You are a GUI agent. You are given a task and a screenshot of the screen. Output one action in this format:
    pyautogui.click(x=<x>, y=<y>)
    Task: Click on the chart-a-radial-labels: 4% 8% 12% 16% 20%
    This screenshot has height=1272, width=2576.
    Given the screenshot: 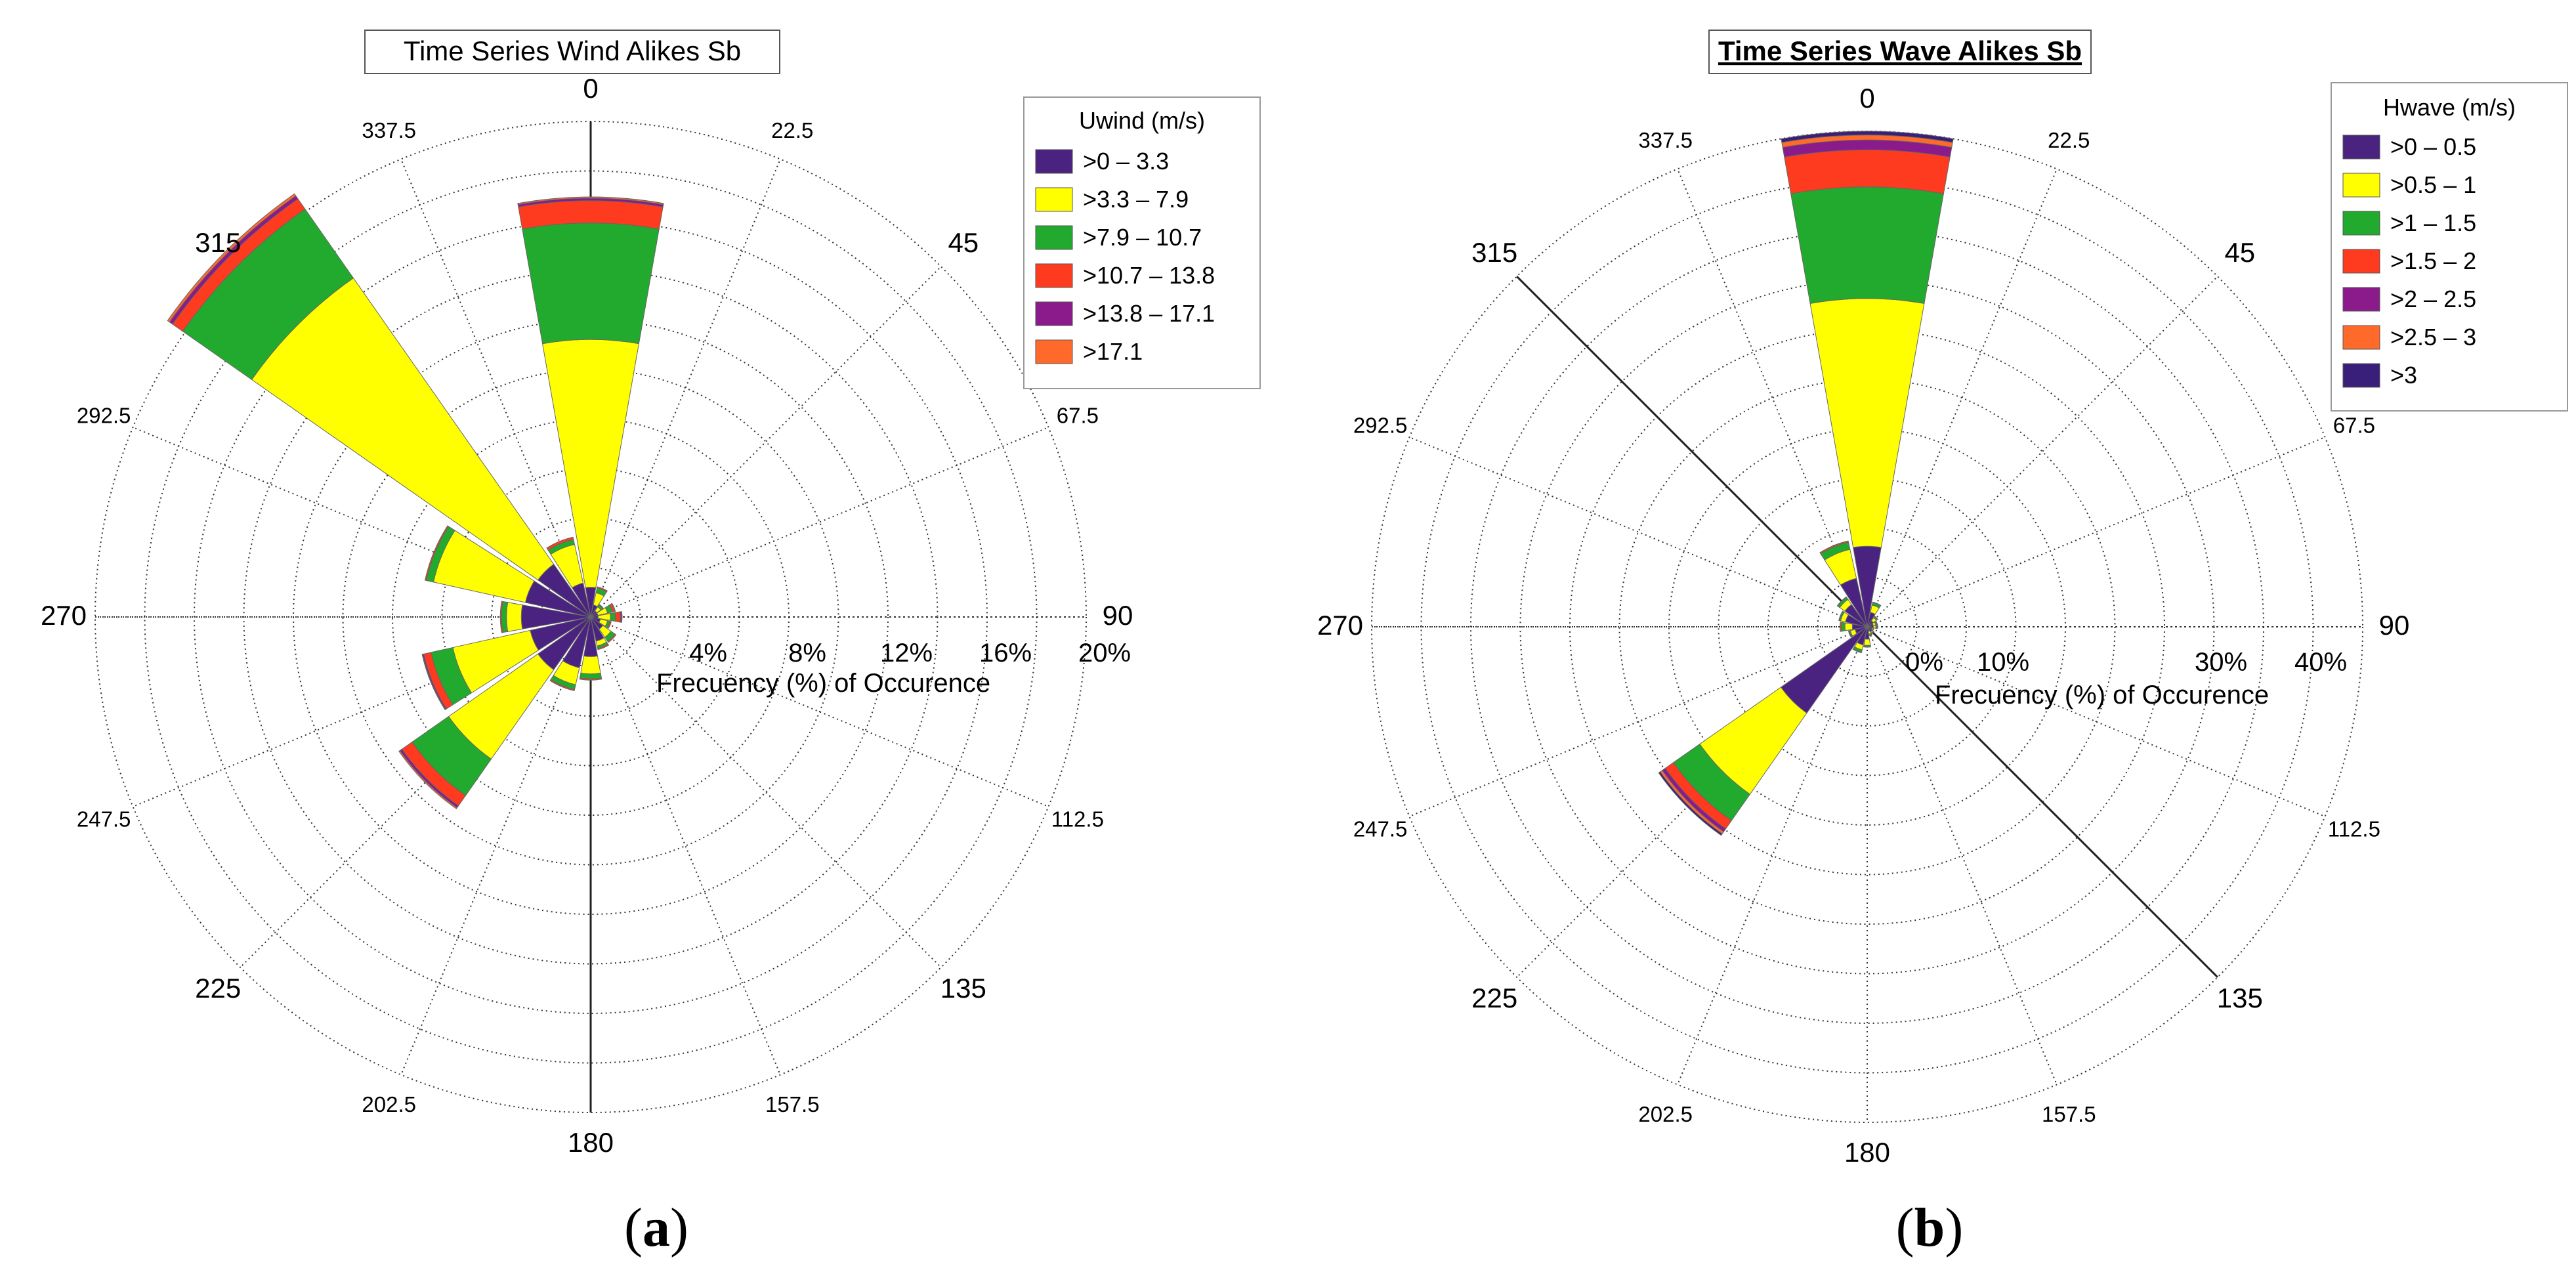 What is the action you would take?
    pyautogui.click(x=910, y=653)
    